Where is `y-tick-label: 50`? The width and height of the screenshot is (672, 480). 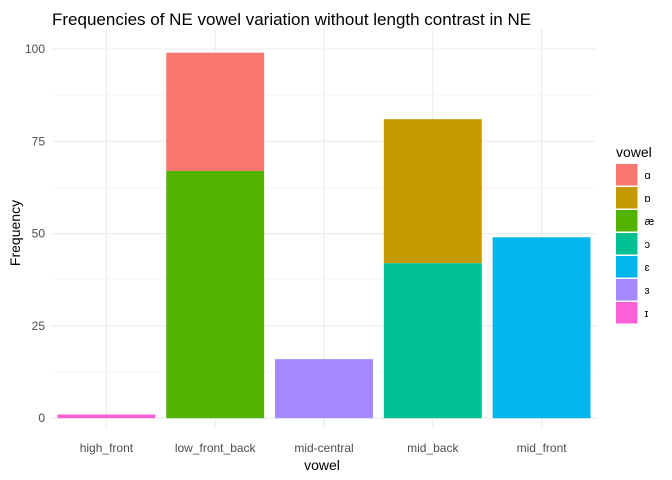 y-tick-label: 50 is located at coordinates (39, 234).